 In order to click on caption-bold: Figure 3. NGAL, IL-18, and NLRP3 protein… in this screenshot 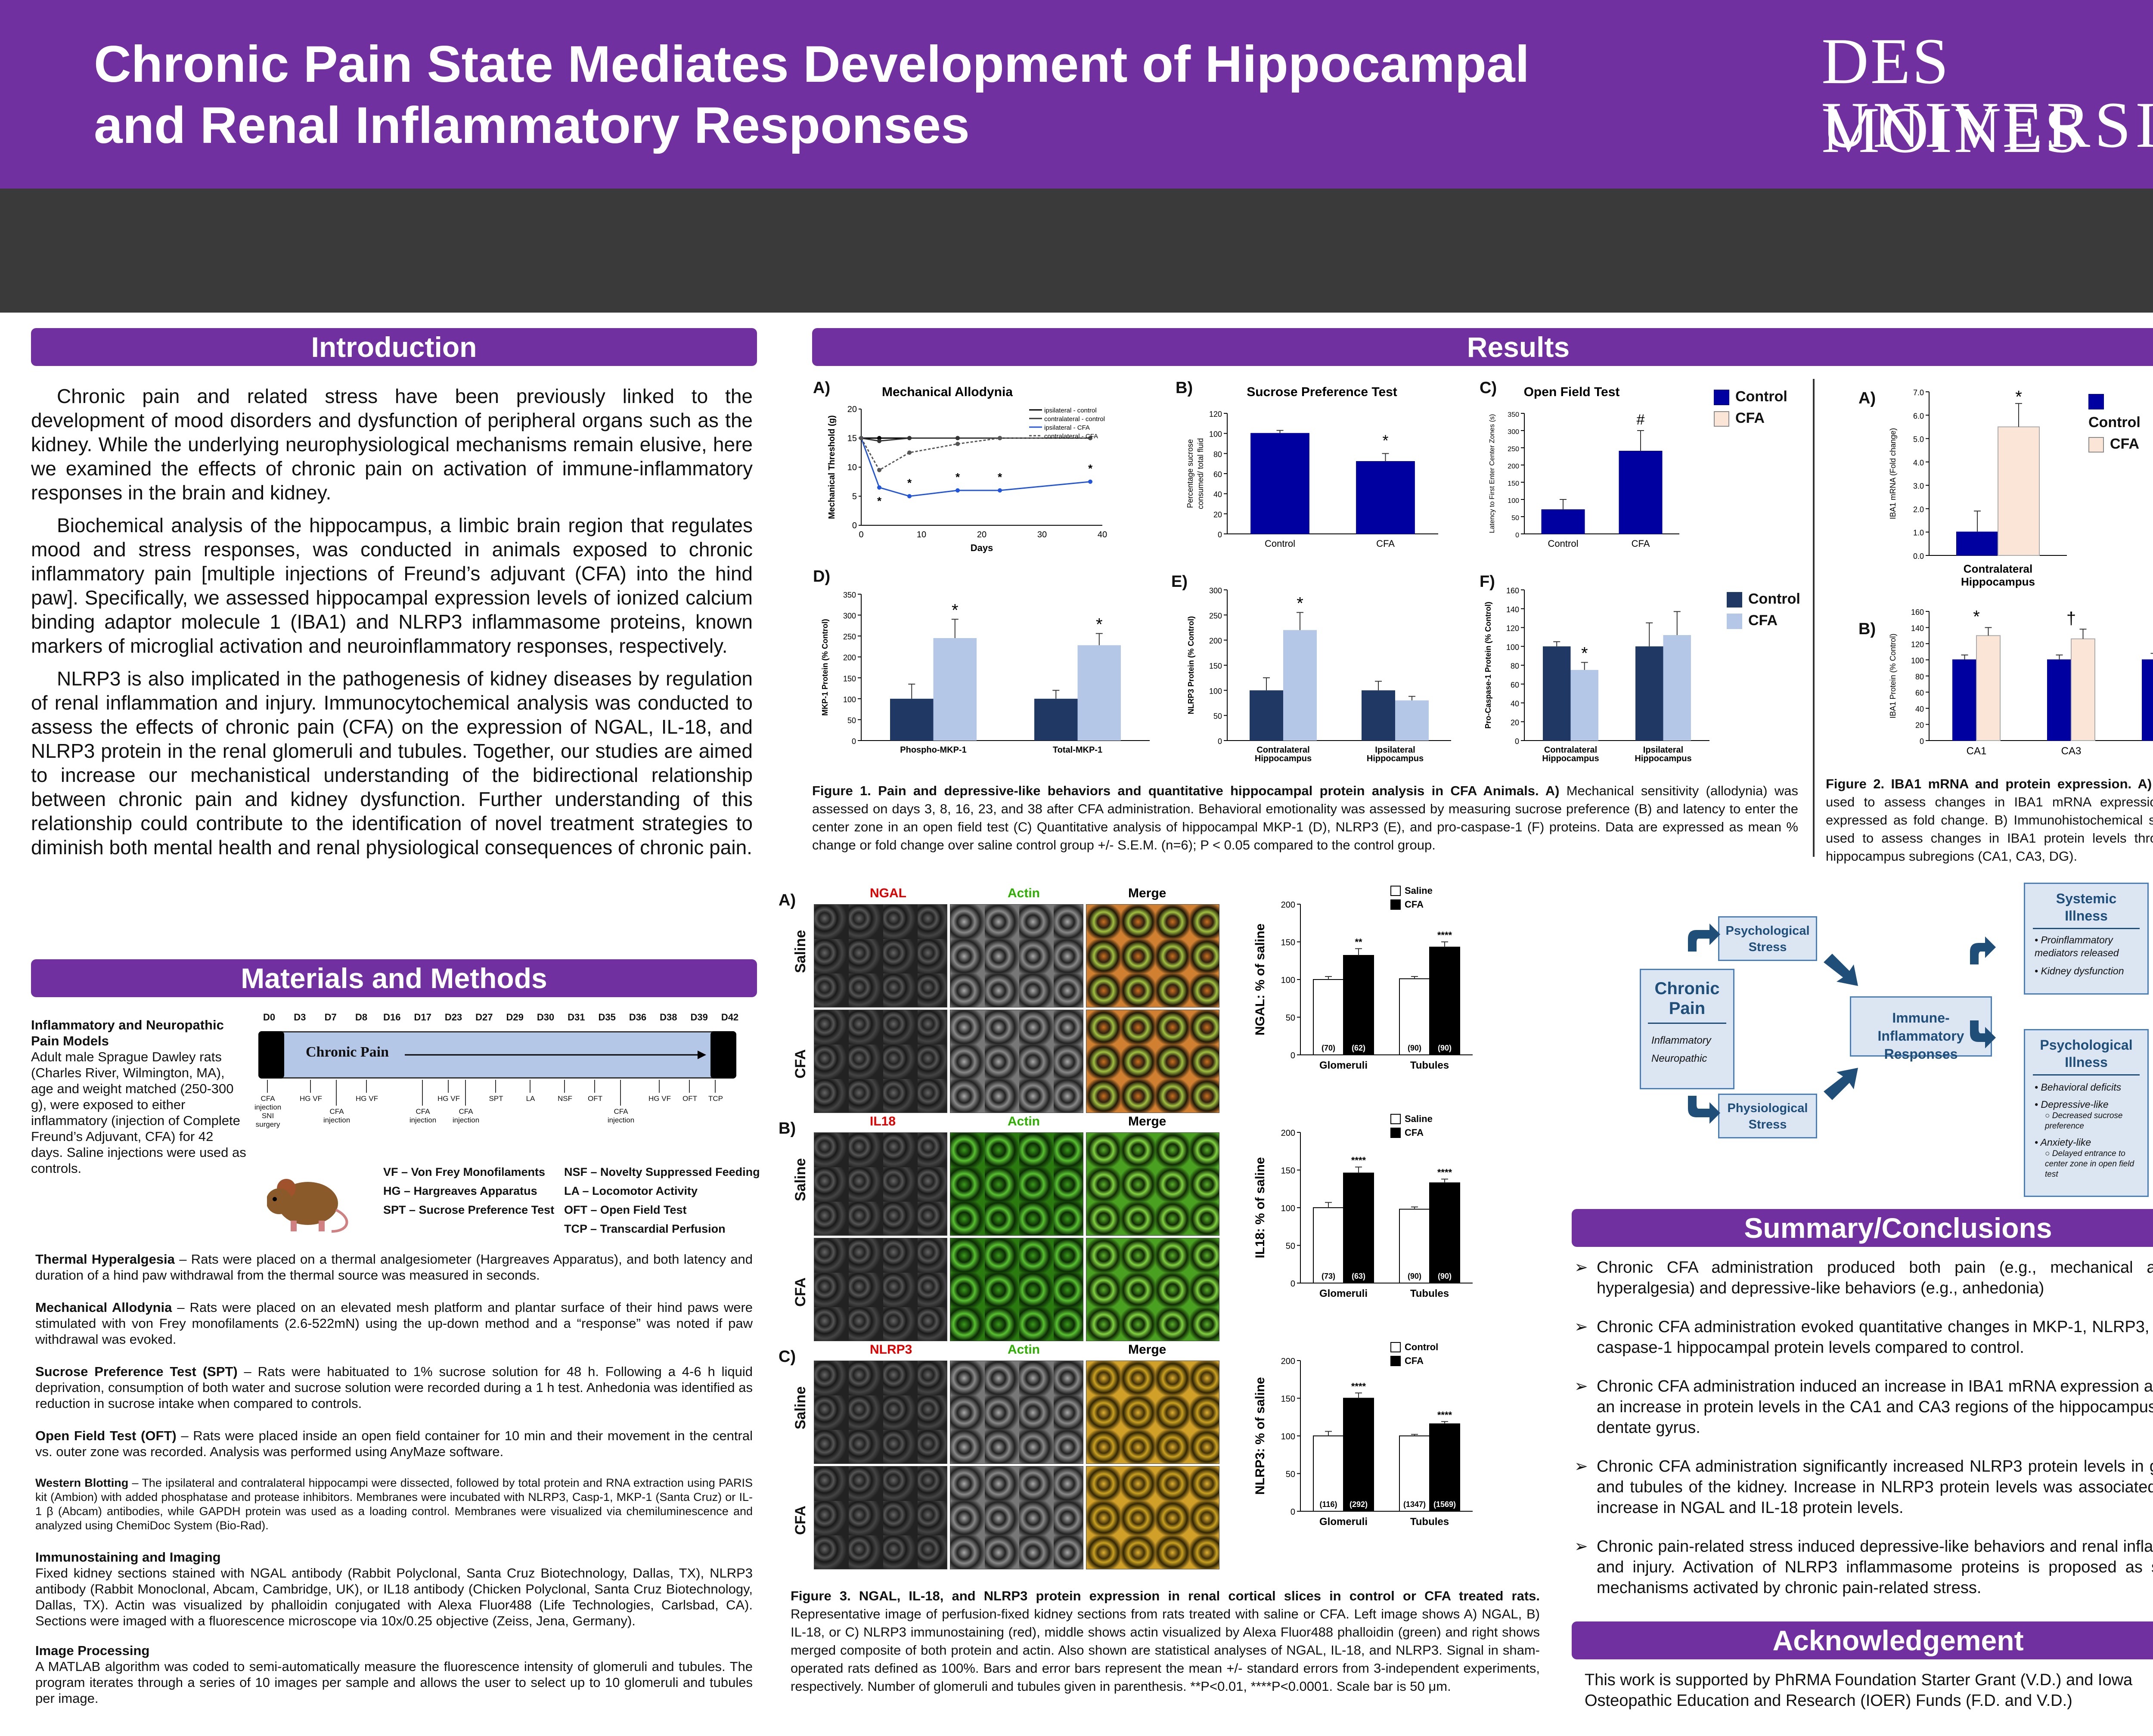, I will do `click(1165, 1596)`.